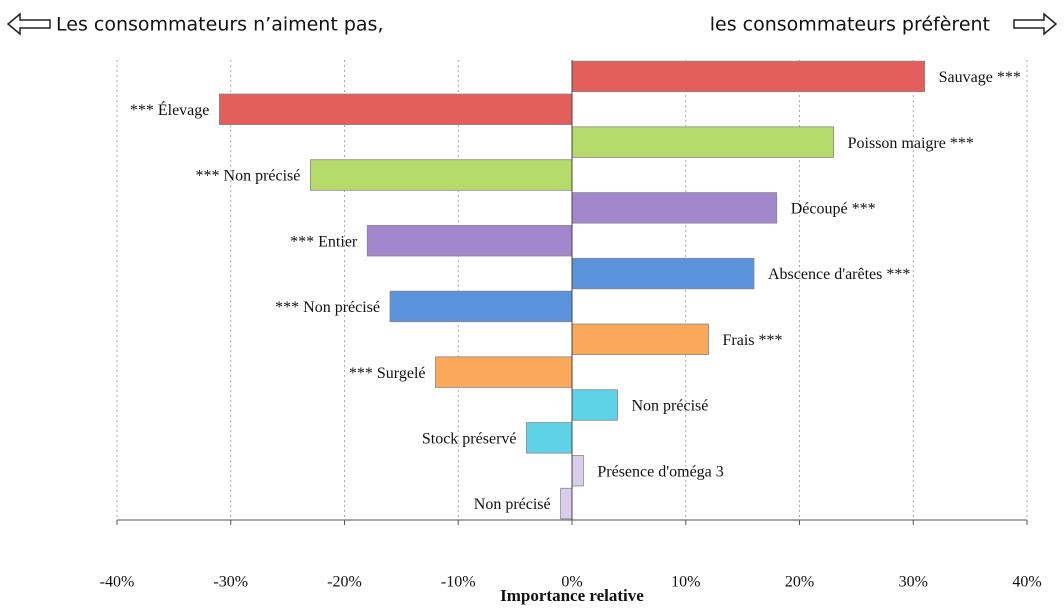  I want to click on x-tick-label: 0%, so click(571, 582).